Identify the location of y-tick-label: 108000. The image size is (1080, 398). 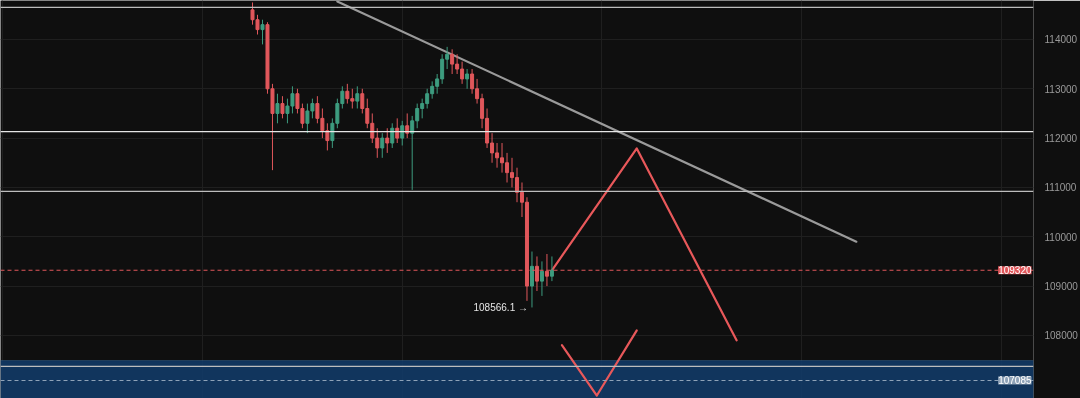
(1061, 336).